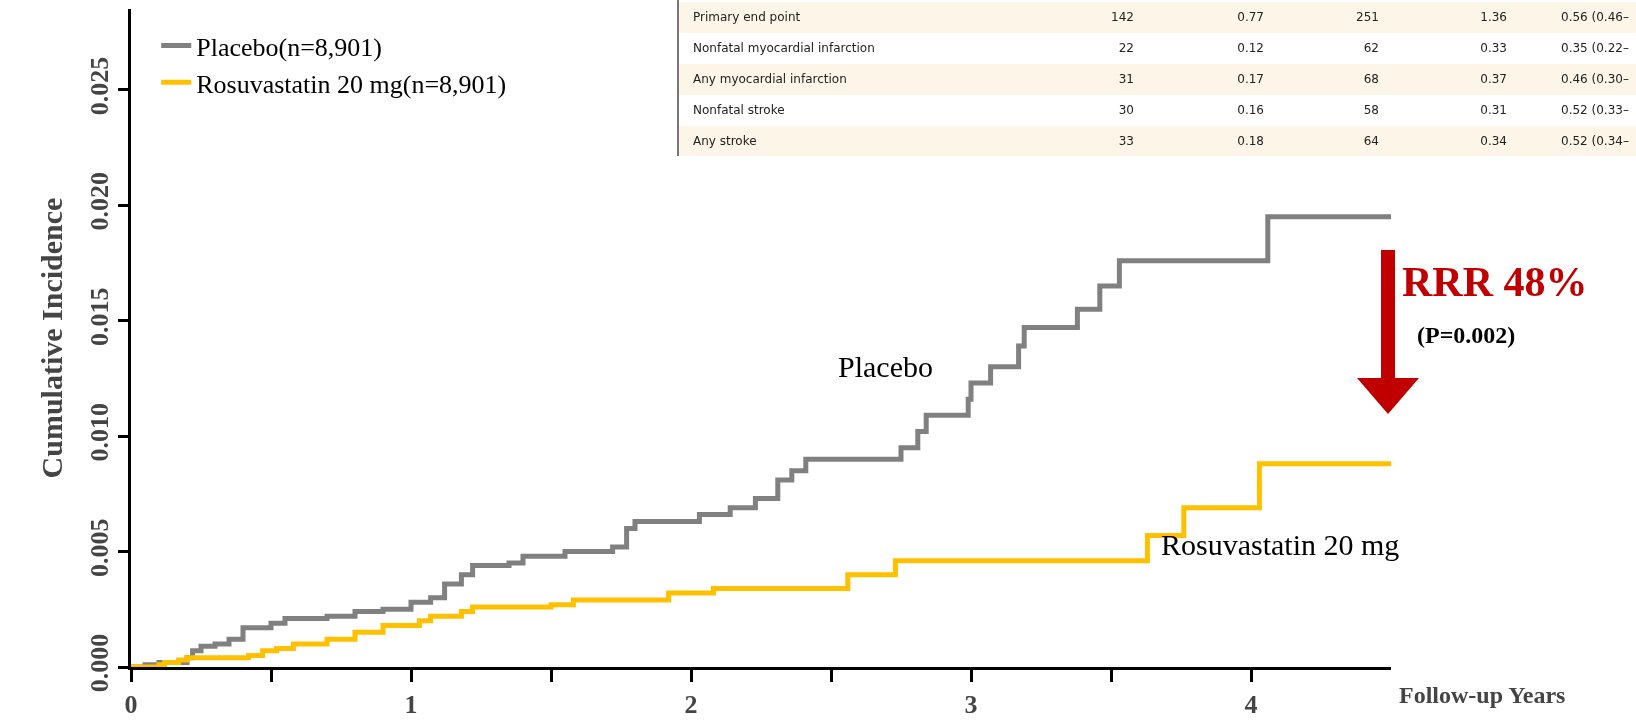 The width and height of the screenshot is (1636, 725). I want to click on x-tick-label: 3, so click(971, 705).